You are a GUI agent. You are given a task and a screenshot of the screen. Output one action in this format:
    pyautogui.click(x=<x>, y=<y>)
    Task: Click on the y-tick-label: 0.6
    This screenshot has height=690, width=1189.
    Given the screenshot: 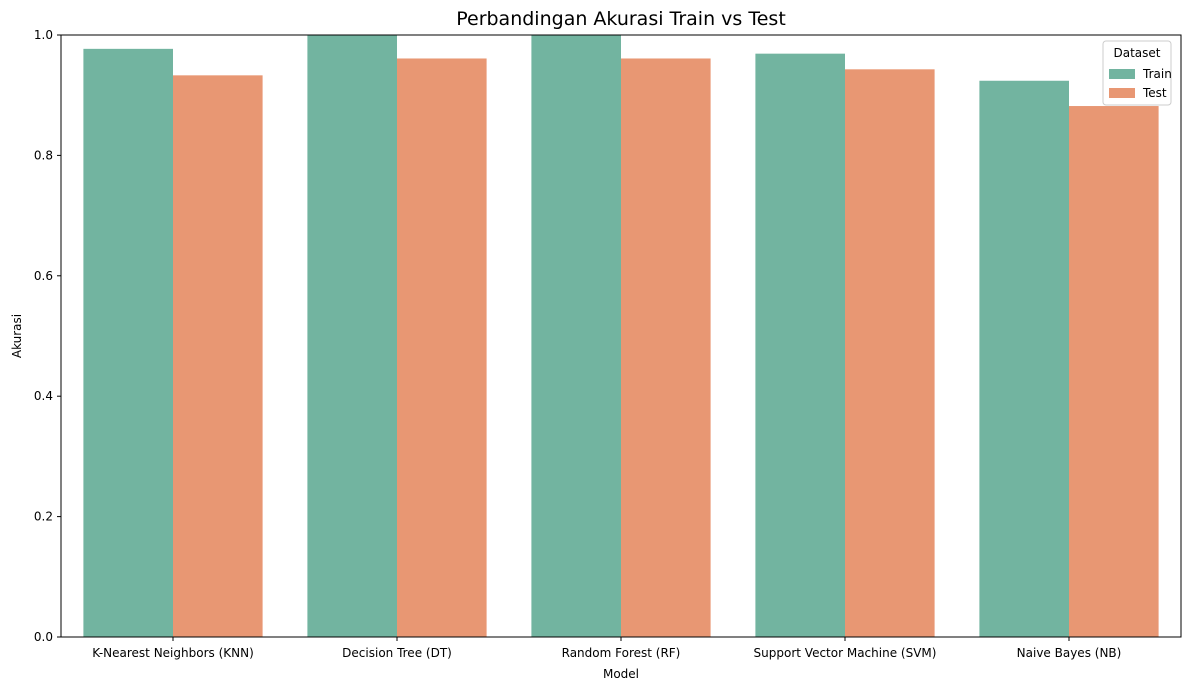 What is the action you would take?
    pyautogui.click(x=43, y=276)
    